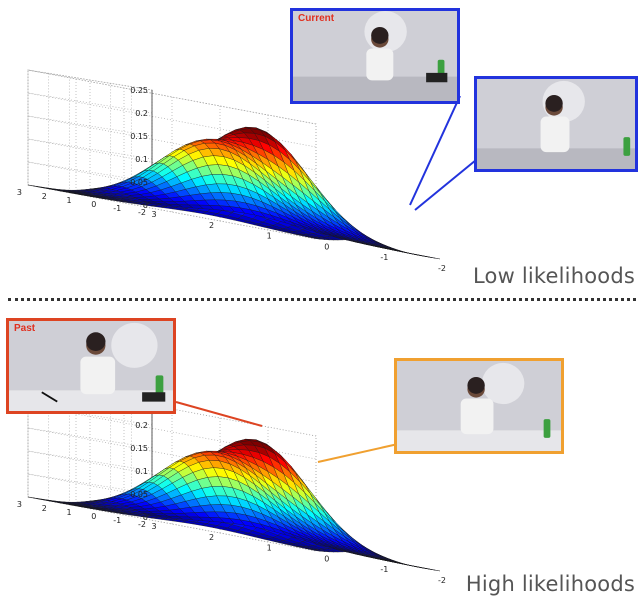  I want to click on z-tick-top: 0.1, so click(141, 159).